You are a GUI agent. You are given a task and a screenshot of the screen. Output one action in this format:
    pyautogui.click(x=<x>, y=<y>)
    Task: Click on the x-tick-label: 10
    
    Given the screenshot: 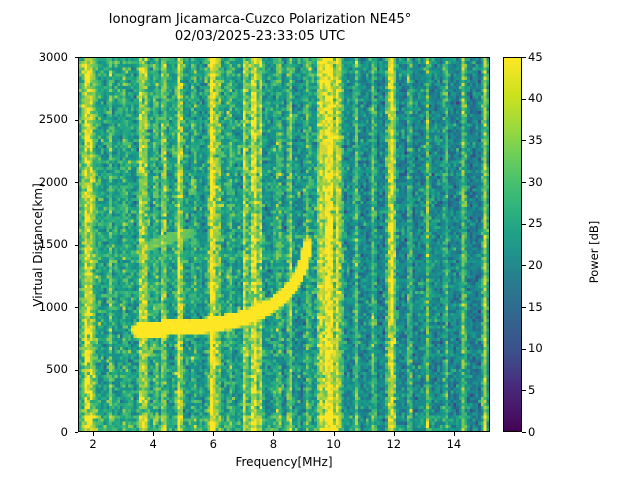 What is the action you would take?
    pyautogui.click(x=333, y=444)
    